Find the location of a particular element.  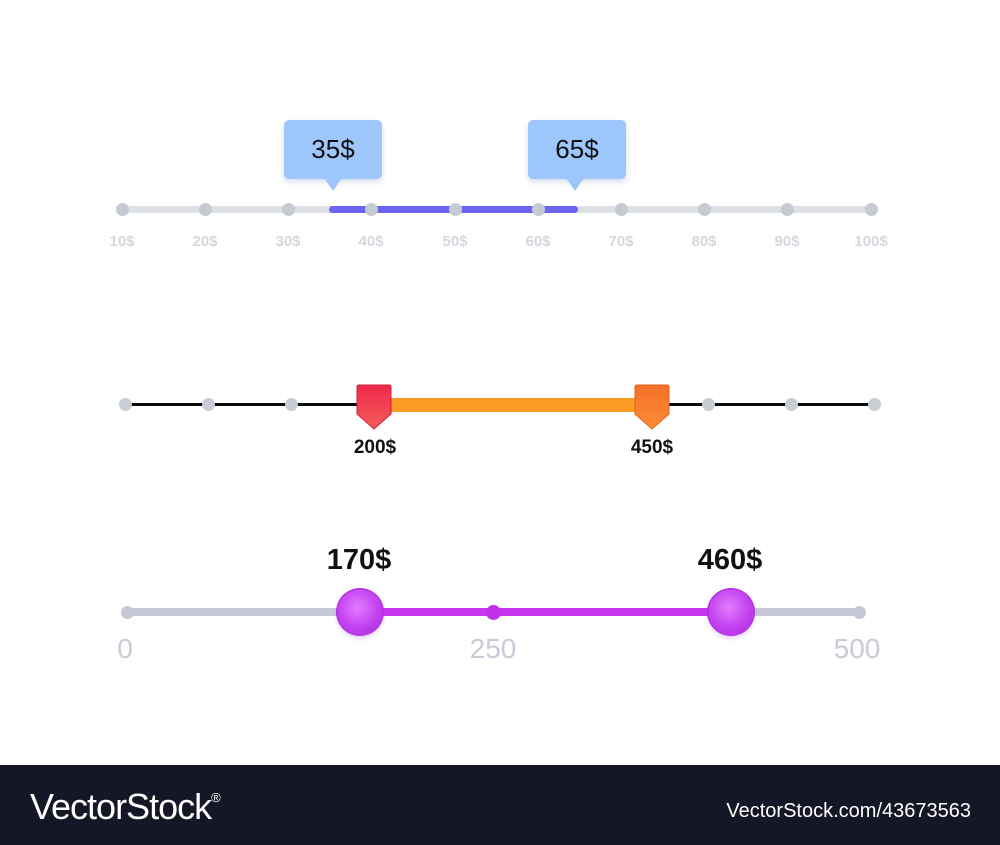

tick-label: 30$ is located at coordinates (288, 241).